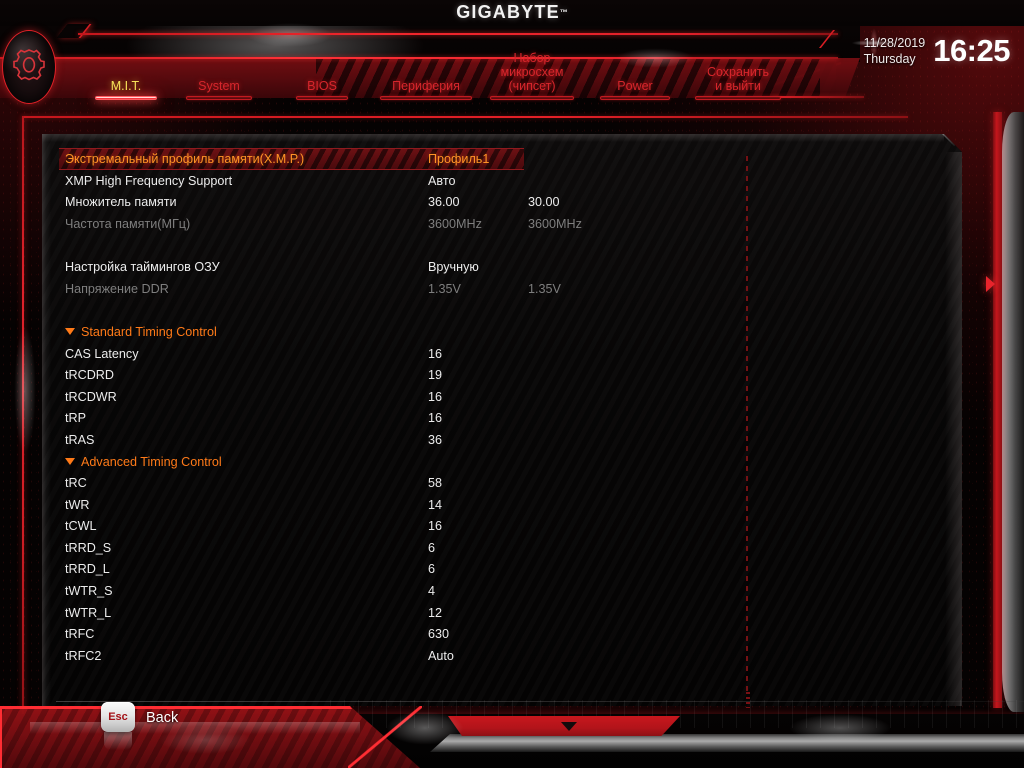 The width and height of the screenshot is (1024, 768). Describe the element at coordinates (394, 375) in the screenshot. I see `settings-row: tRCDRD 19` at that location.